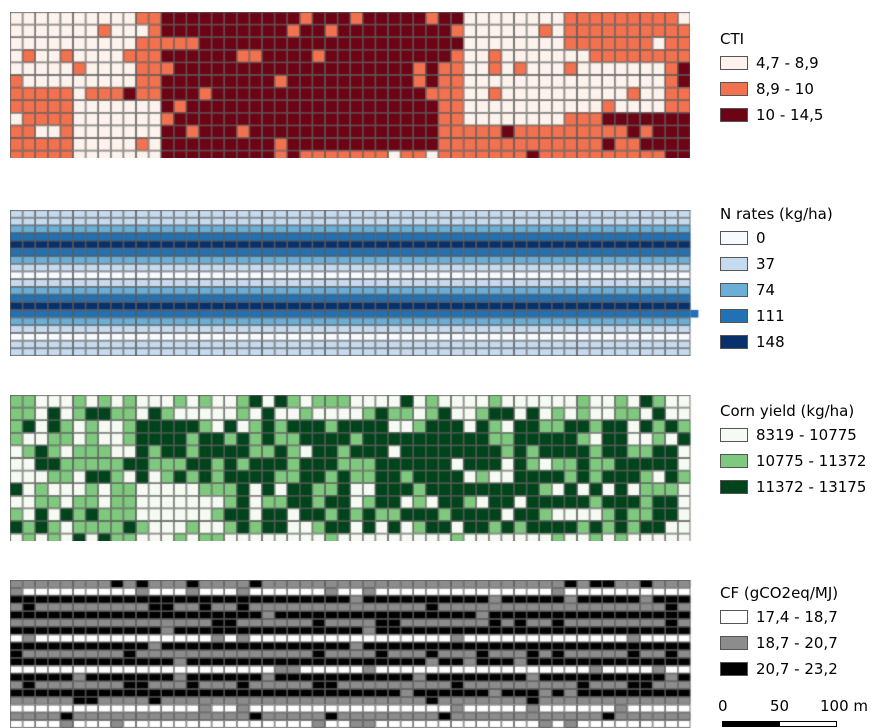 This screenshot has width=872, height=728. I want to click on legend-item: 10 - 14,5, so click(795, 115).